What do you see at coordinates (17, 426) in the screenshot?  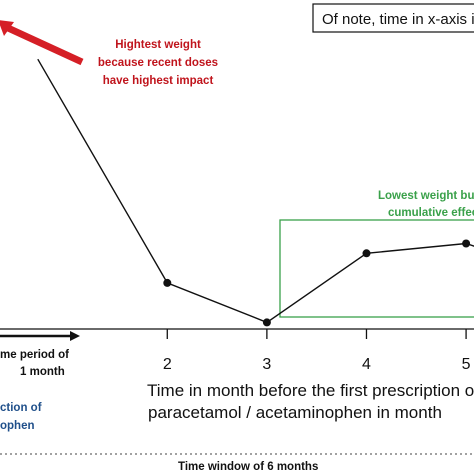 I see `blue-note-line-2: ophen` at bounding box center [17, 426].